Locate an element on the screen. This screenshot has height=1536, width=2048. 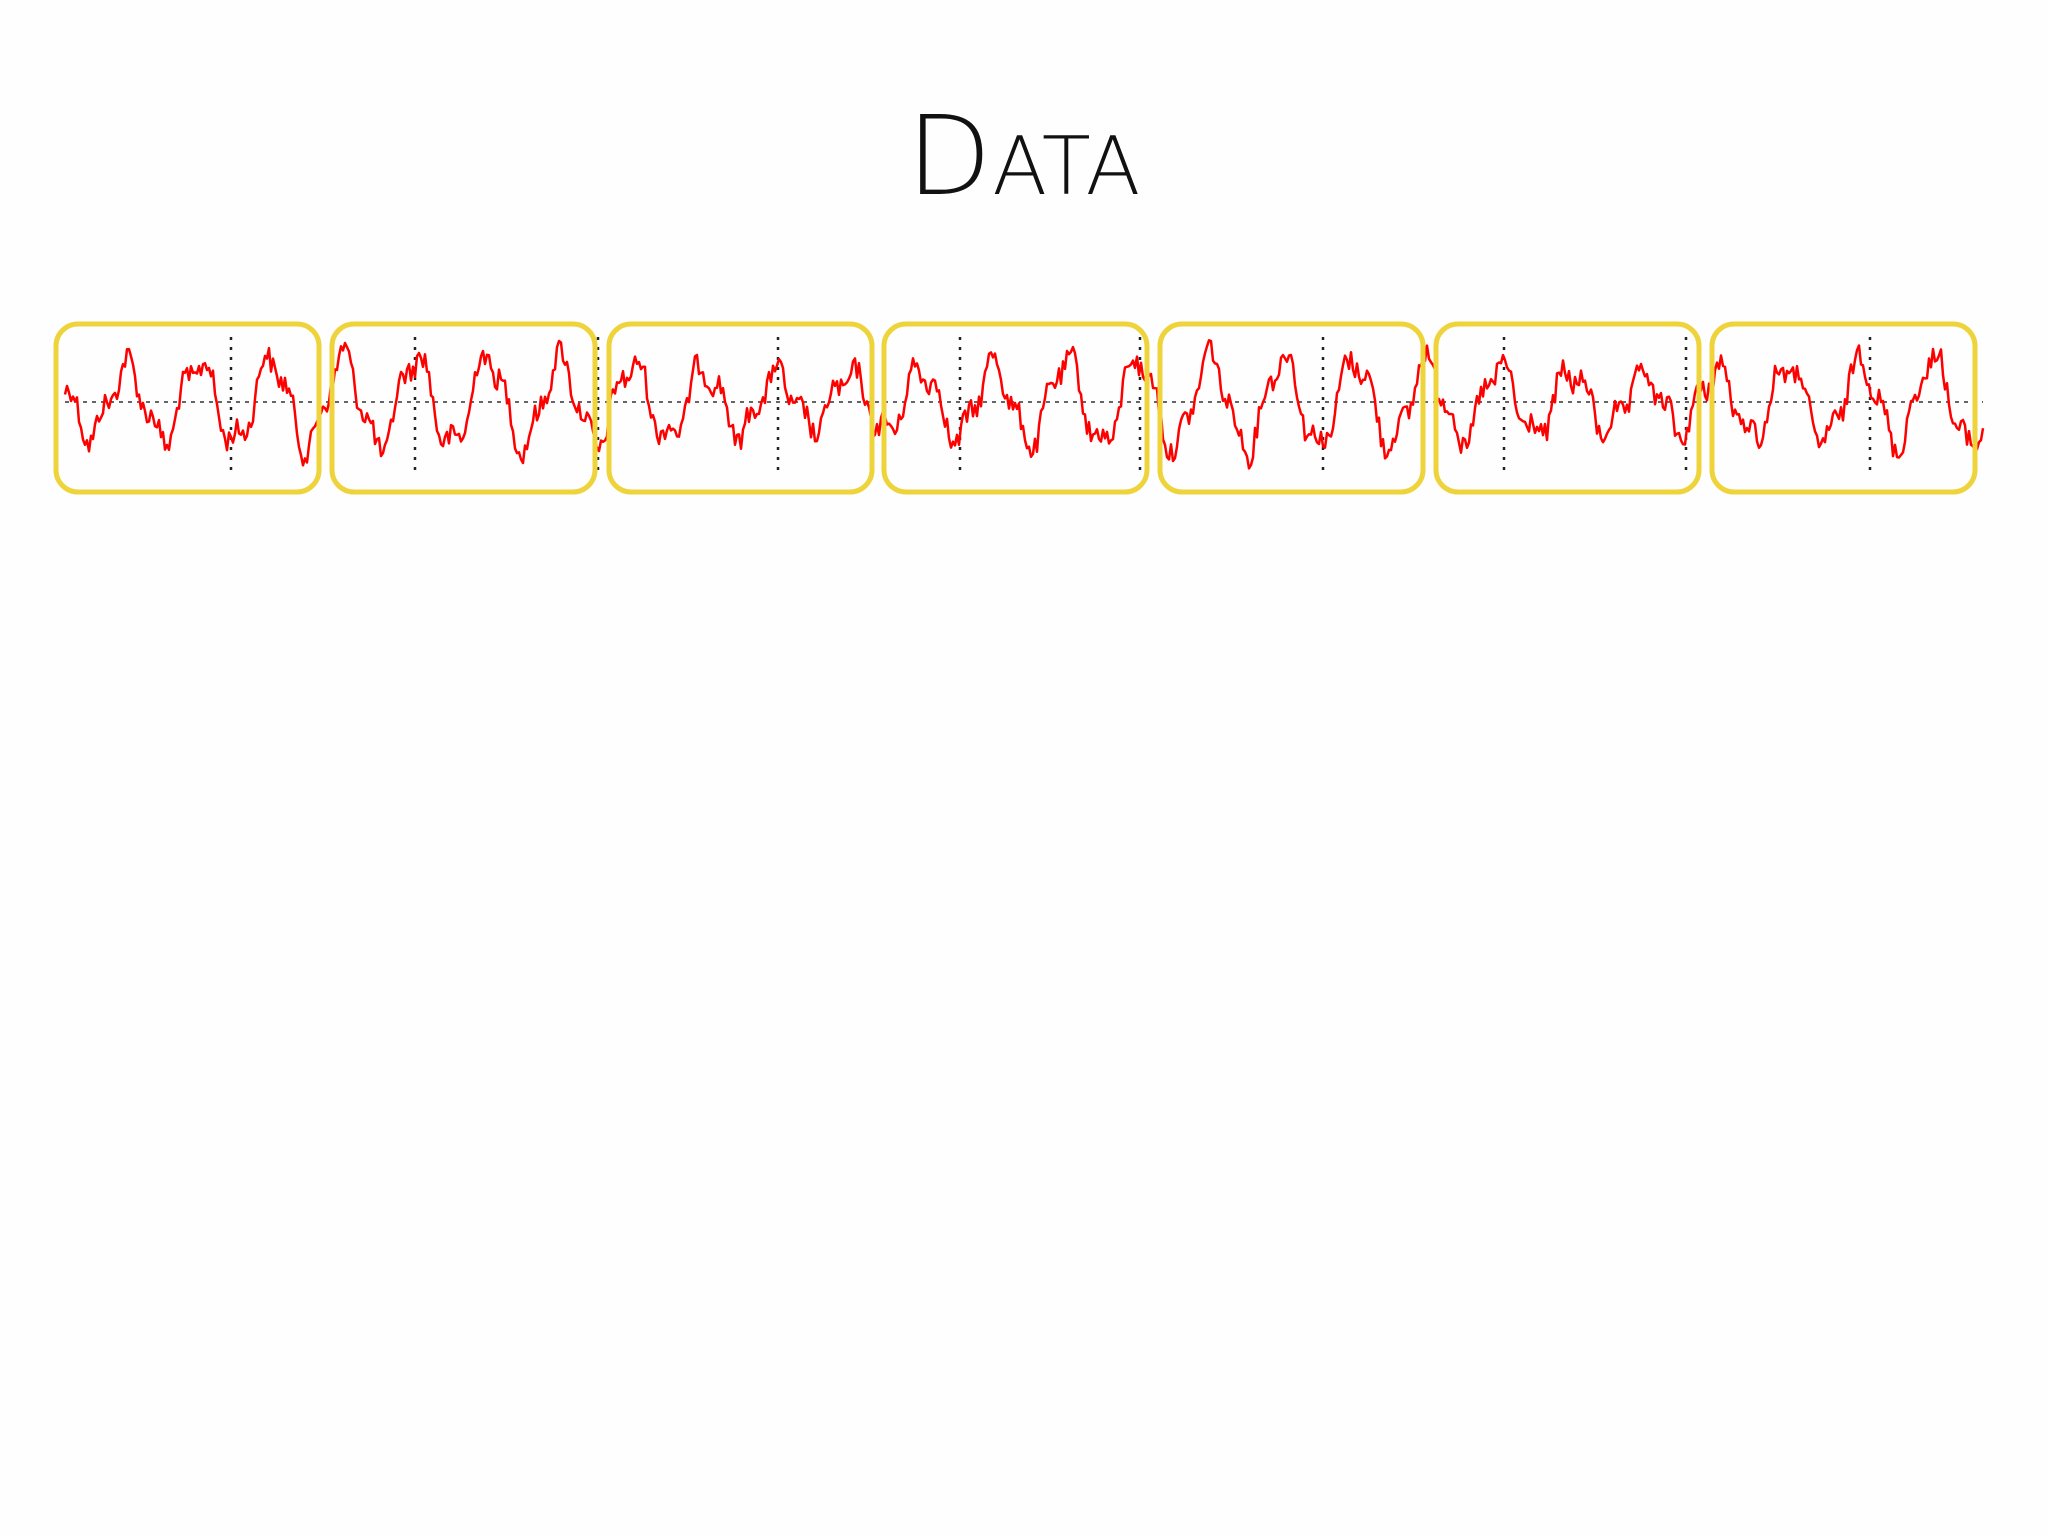
waveform is located at coordinates (1024, 404).